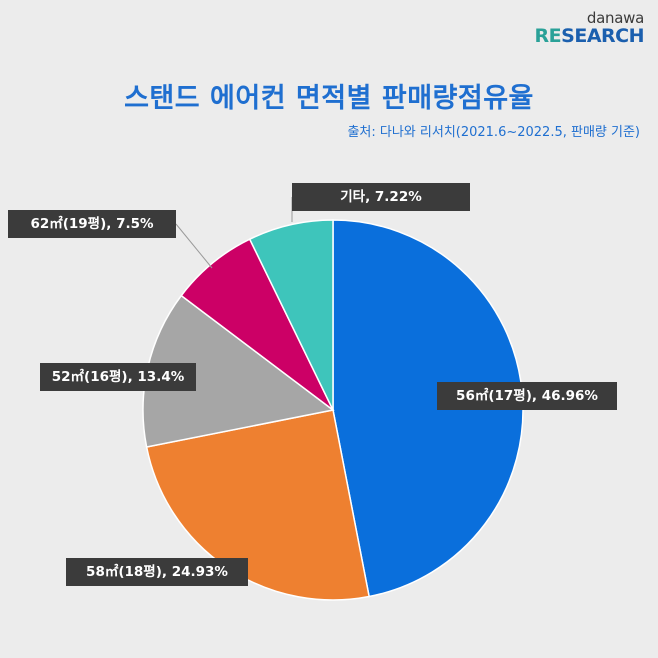 This screenshot has height=658, width=658. What do you see at coordinates (493, 132) in the screenshot?
I see `source-note: 출처: 다나와 리서치(2021.6~2022.5, 판매량 기준)` at bounding box center [493, 132].